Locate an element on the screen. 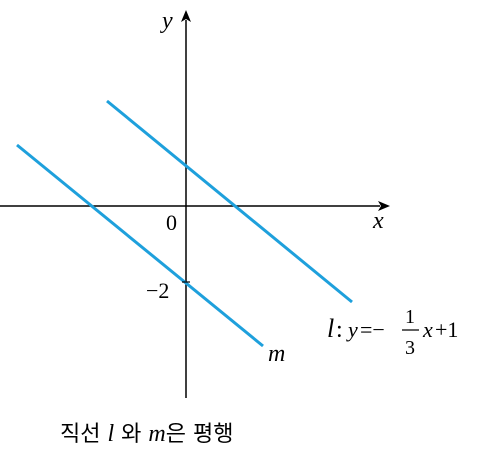 Image resolution: width=477 pixels, height=453 pixels. eq-rest: +1 is located at coordinates (446, 329).